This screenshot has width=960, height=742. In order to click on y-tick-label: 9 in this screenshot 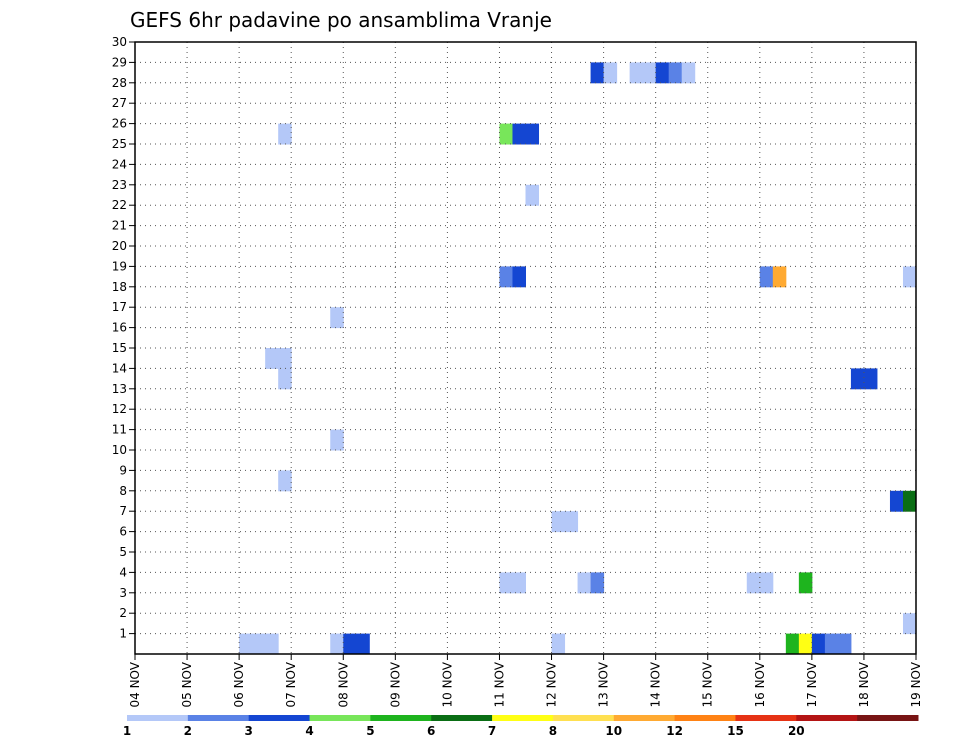, I will do `click(123, 470)`.